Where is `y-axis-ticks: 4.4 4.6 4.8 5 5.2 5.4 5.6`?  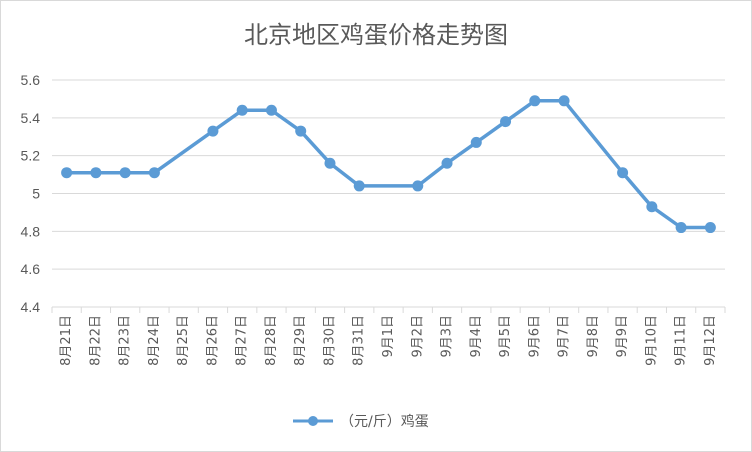
y-axis-ticks: 4.4 4.6 4.8 5 5.2 5.4 5.6 is located at coordinates (31, 193).